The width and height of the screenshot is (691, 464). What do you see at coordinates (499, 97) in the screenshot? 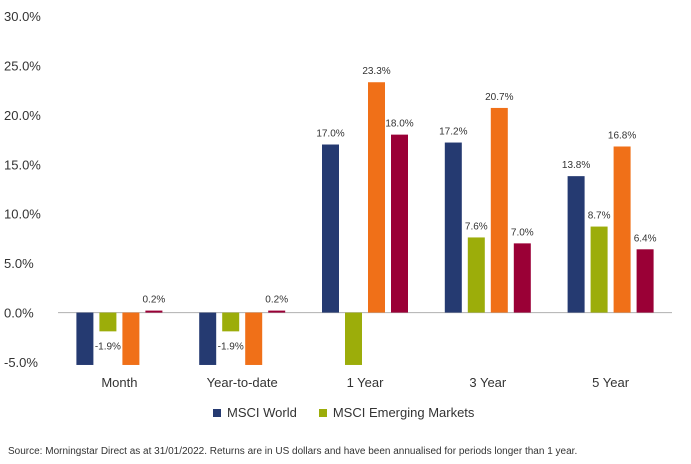
I see `data-label: 20.7%` at bounding box center [499, 97].